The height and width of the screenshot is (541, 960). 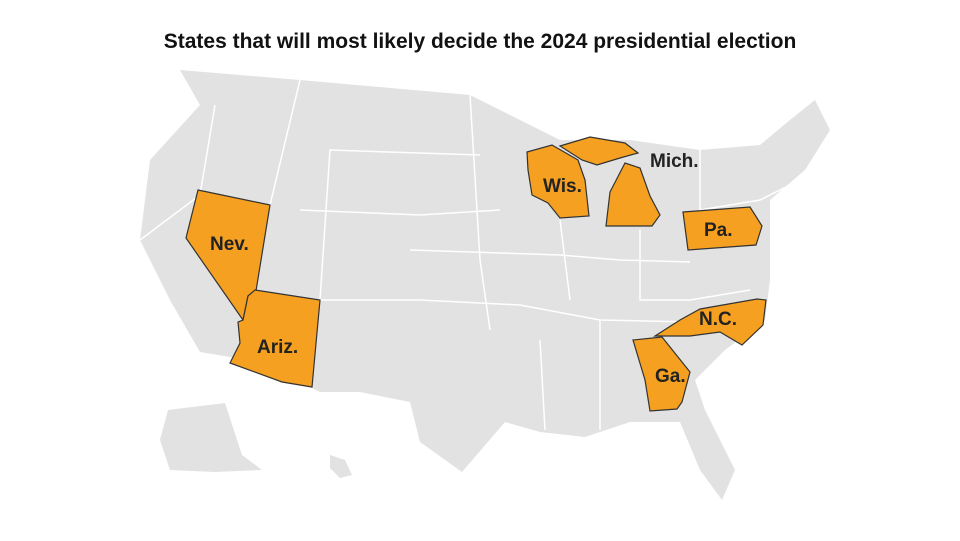 I want to click on state-wisconsin, so click(x=558, y=181).